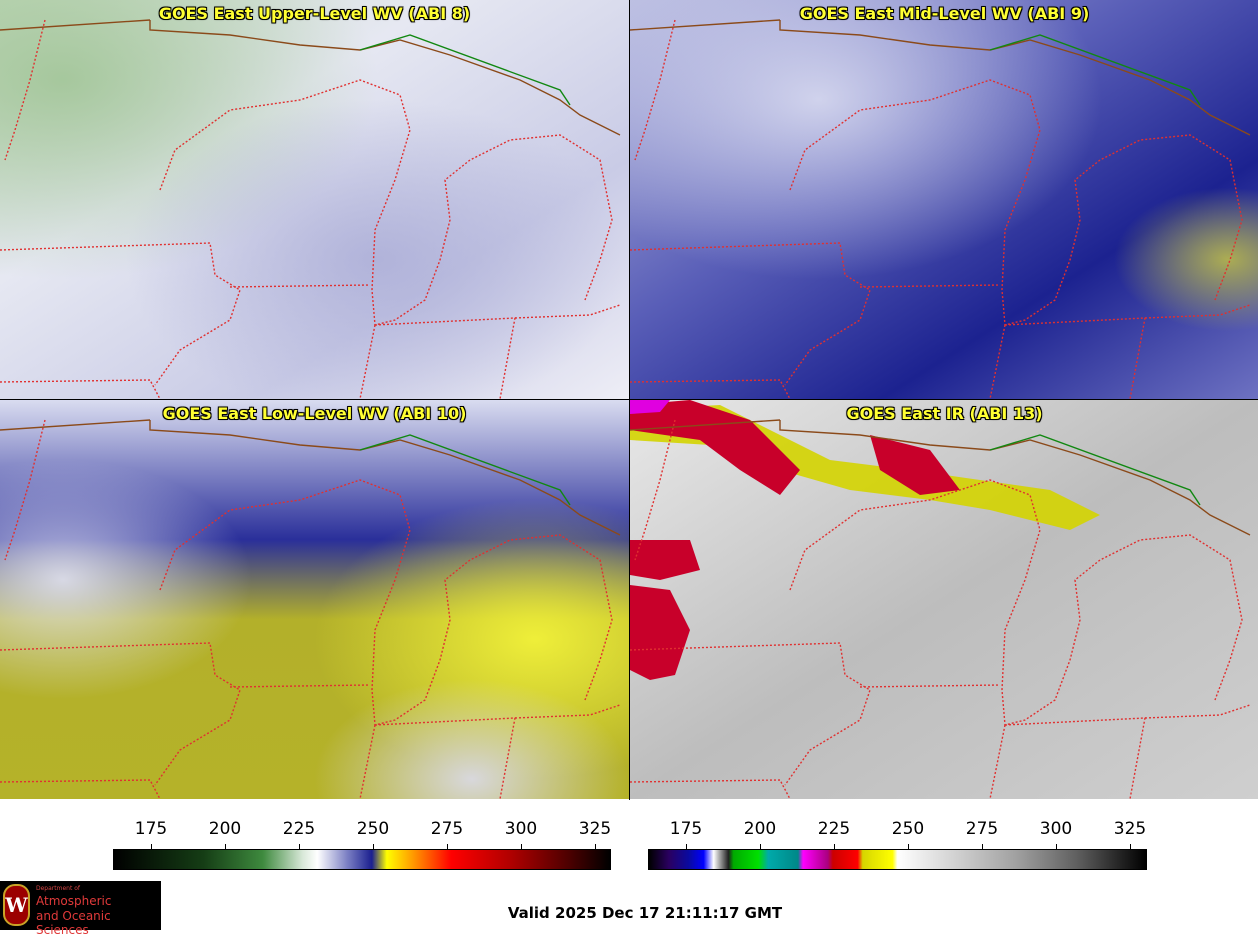  I want to click on ir-tick-label: 275, so click(982, 829).